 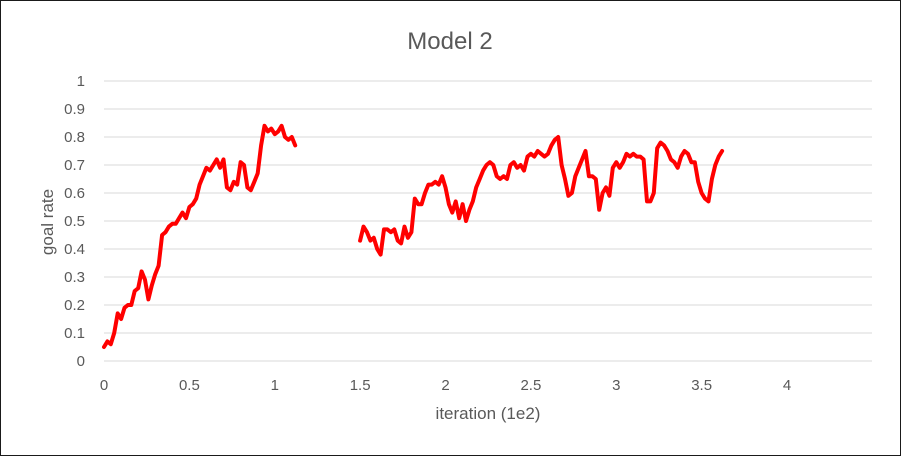 I want to click on y-tick-label: 0.3, so click(x=74, y=277).